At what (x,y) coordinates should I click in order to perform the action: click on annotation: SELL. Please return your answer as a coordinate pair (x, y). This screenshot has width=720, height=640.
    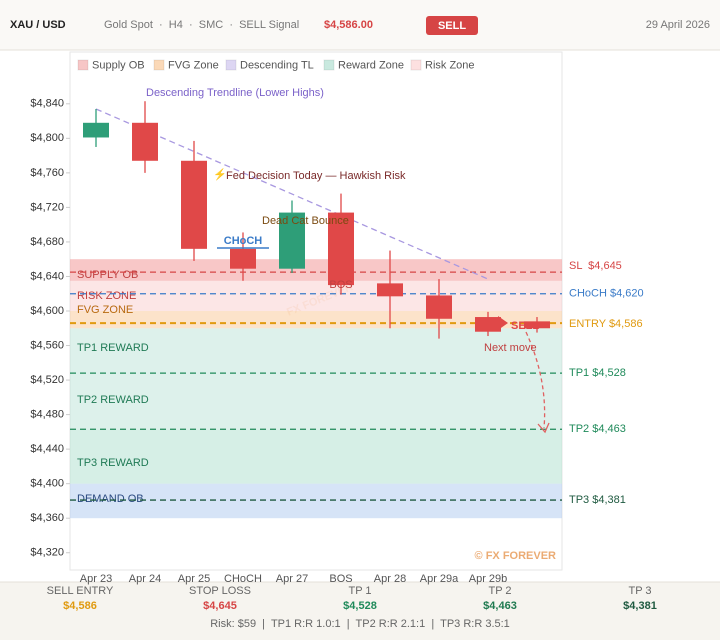
    Looking at the image, I should click on (525, 326).